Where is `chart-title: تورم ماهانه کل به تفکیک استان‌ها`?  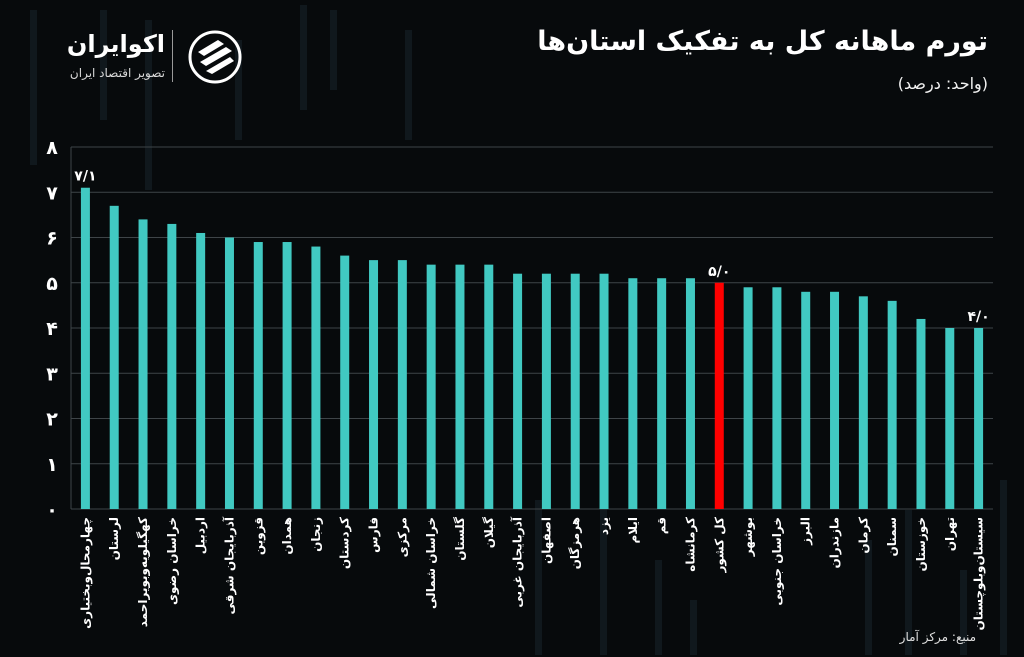
chart-title: تورم ماهانه کل به تفکیک استان‌ها is located at coordinates (762, 41).